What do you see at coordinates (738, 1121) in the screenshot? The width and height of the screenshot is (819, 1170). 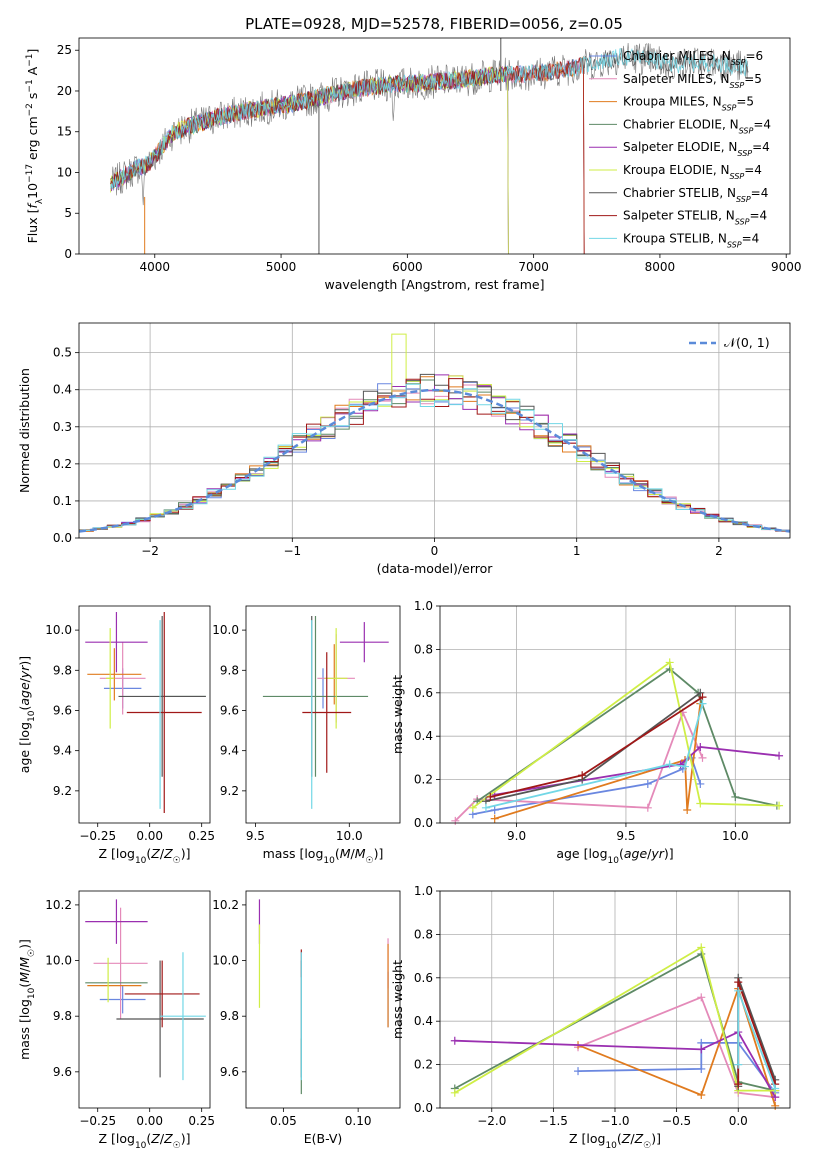 I see `x-tick-label: 0.0` at bounding box center [738, 1121].